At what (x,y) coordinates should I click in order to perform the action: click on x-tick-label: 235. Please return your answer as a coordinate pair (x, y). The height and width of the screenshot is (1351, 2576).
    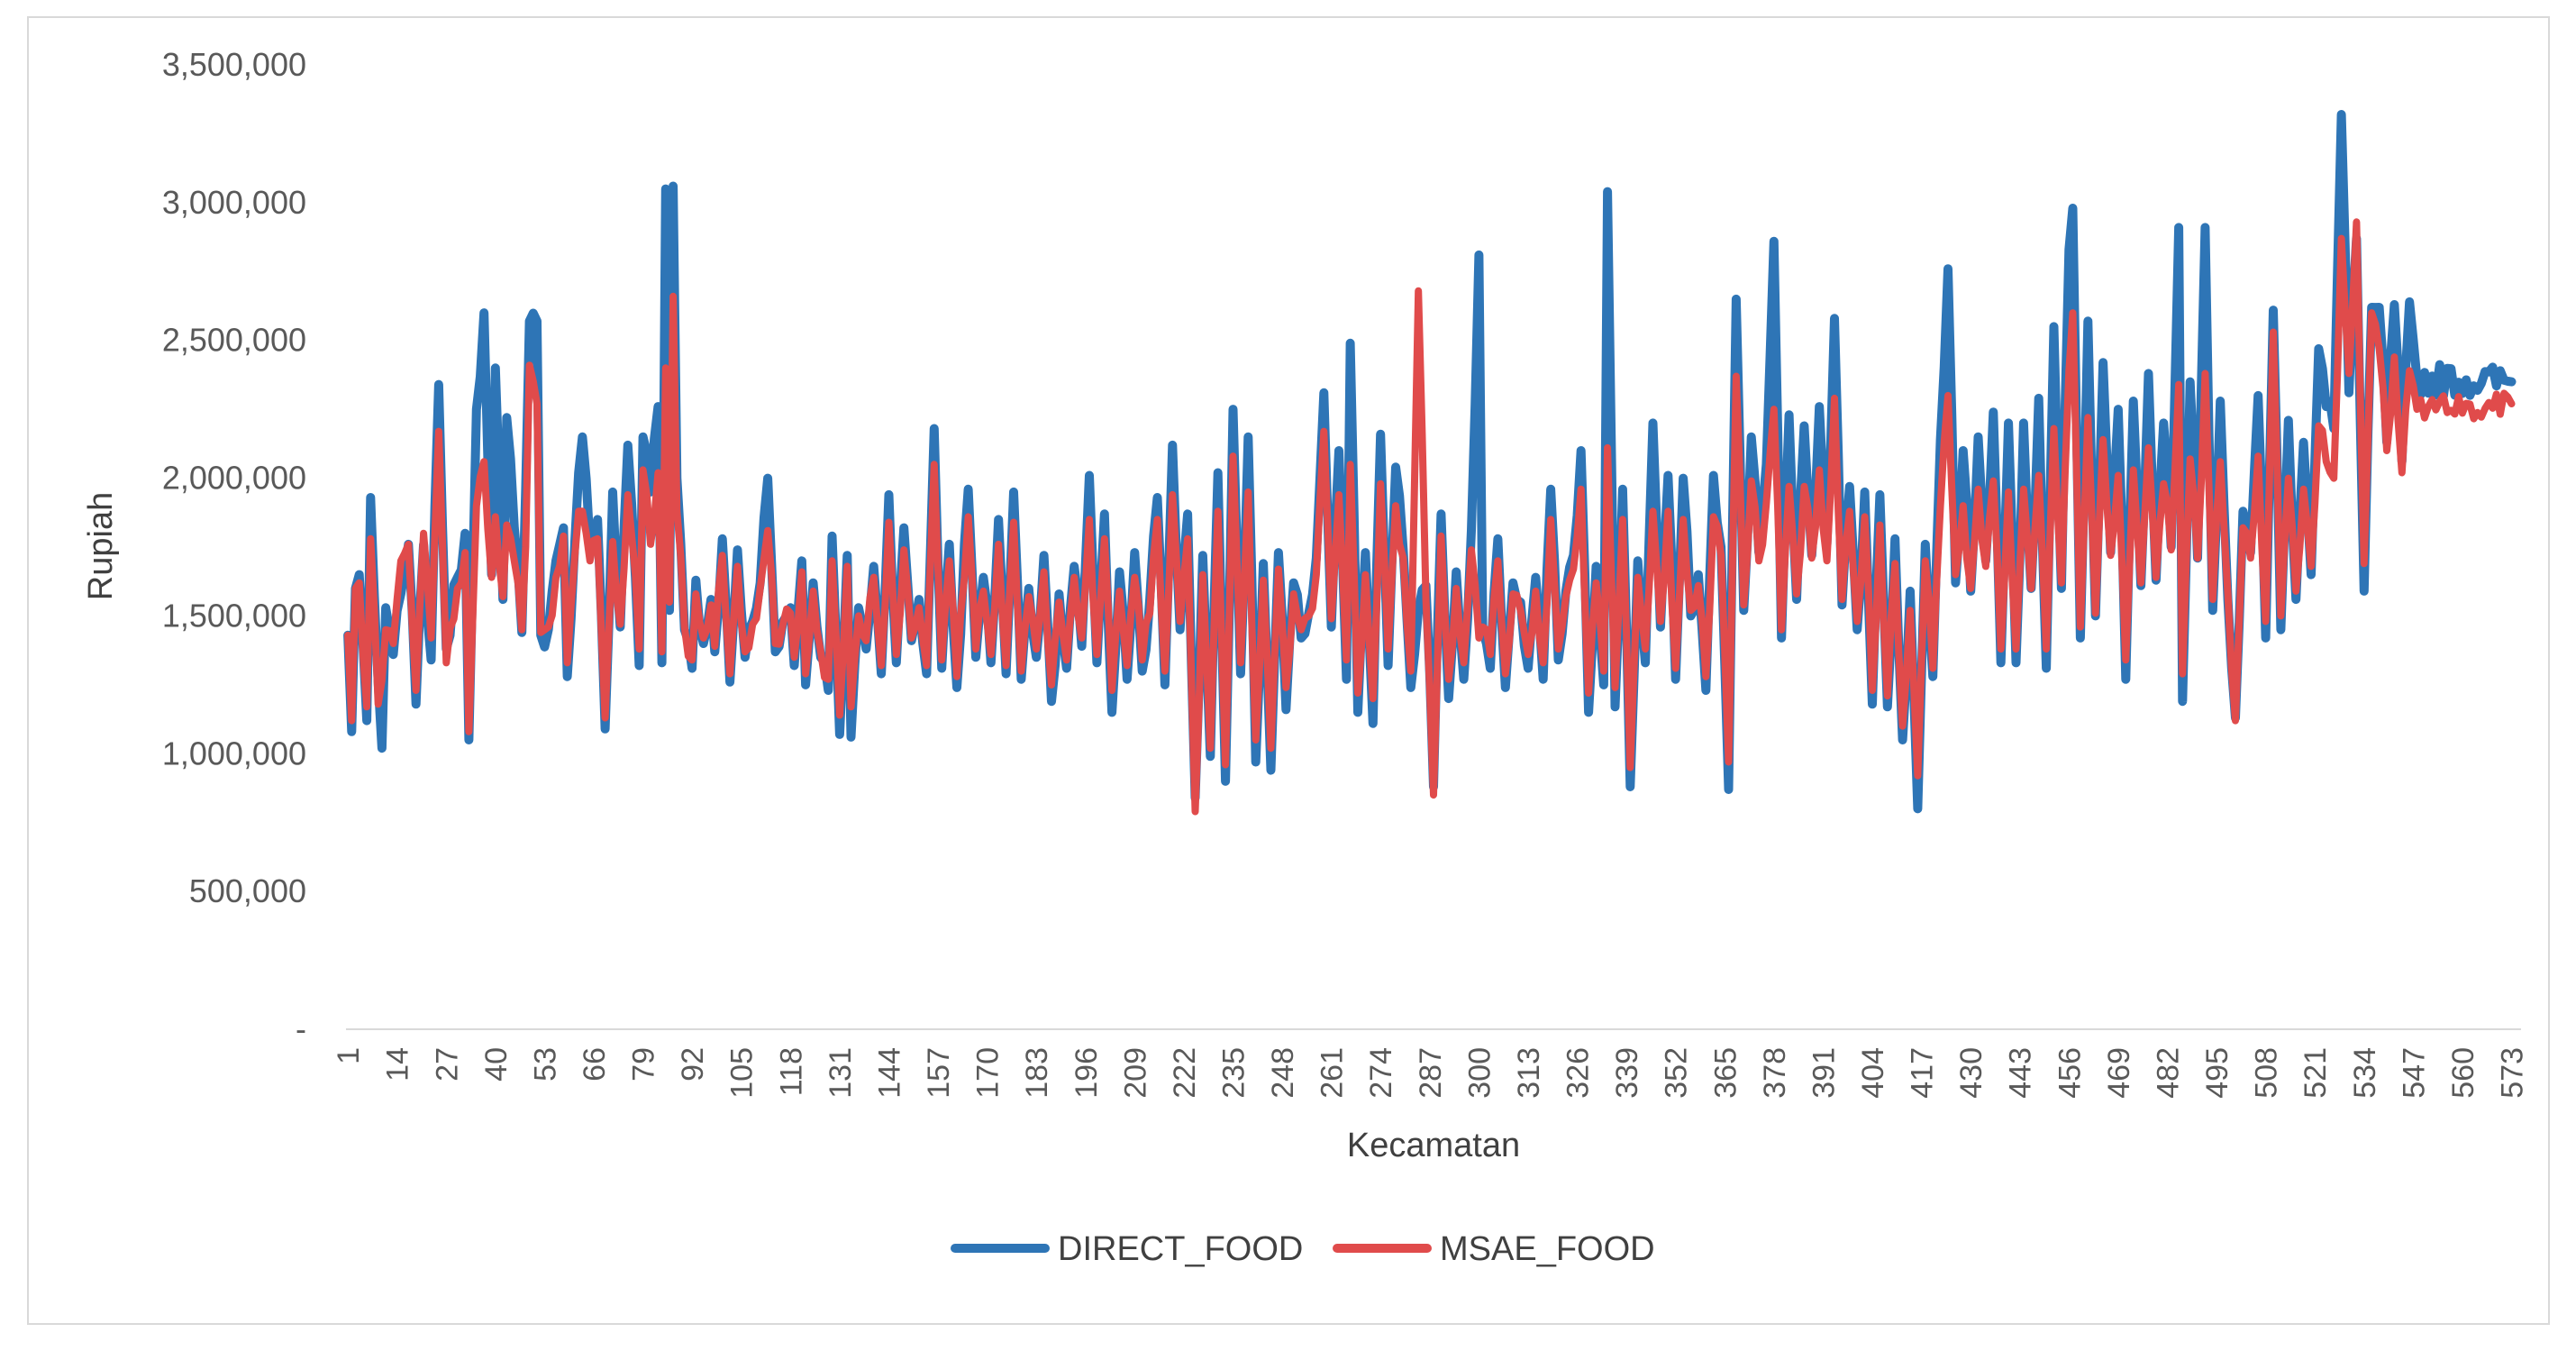
    Looking at the image, I should click on (1233, 1073).